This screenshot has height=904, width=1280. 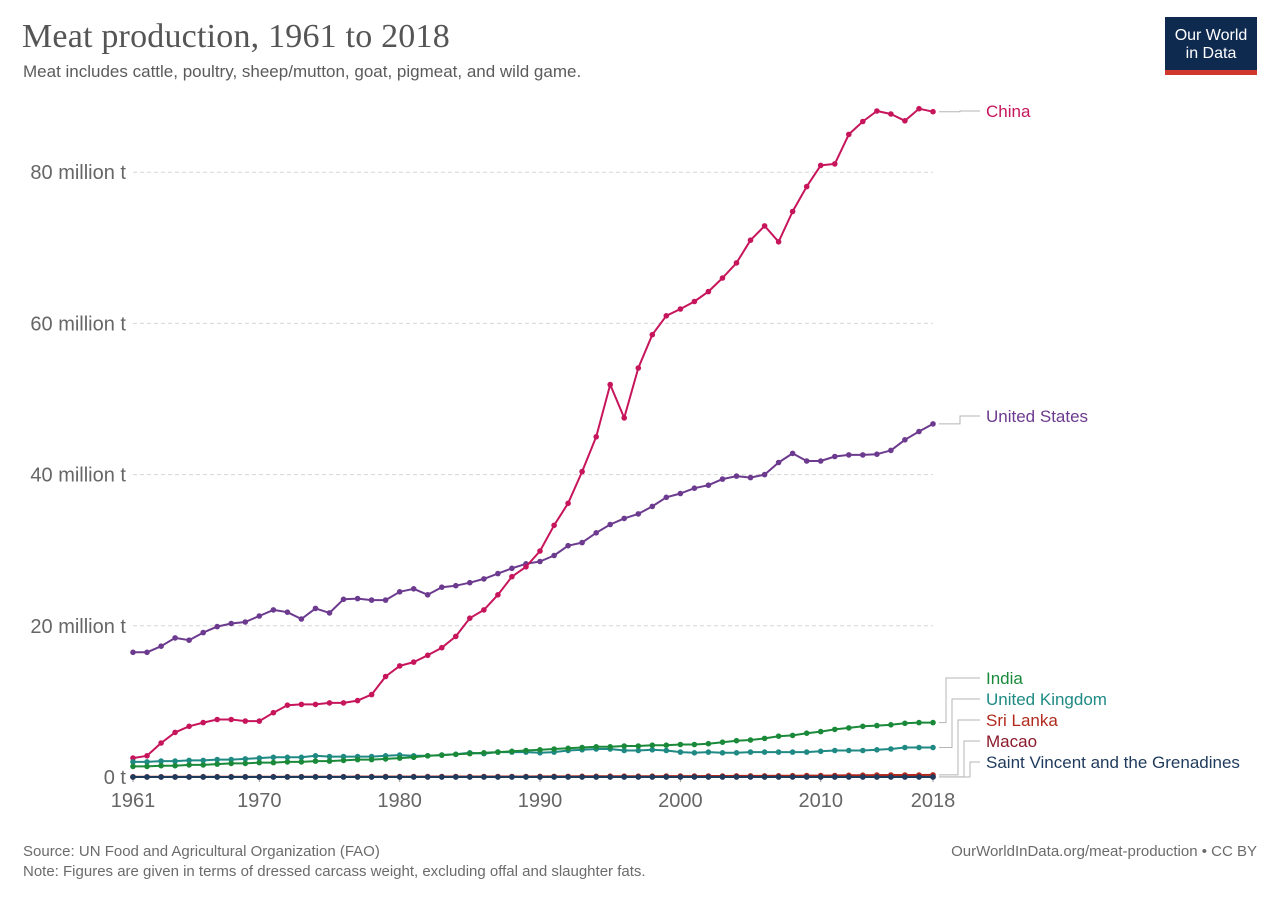 I want to click on series-label-india: India, so click(x=1004, y=678).